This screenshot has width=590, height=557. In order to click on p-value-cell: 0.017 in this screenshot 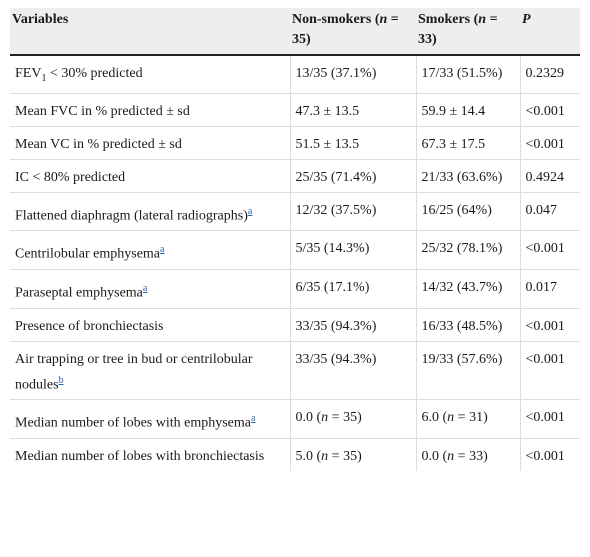, I will do `click(550, 289)`.